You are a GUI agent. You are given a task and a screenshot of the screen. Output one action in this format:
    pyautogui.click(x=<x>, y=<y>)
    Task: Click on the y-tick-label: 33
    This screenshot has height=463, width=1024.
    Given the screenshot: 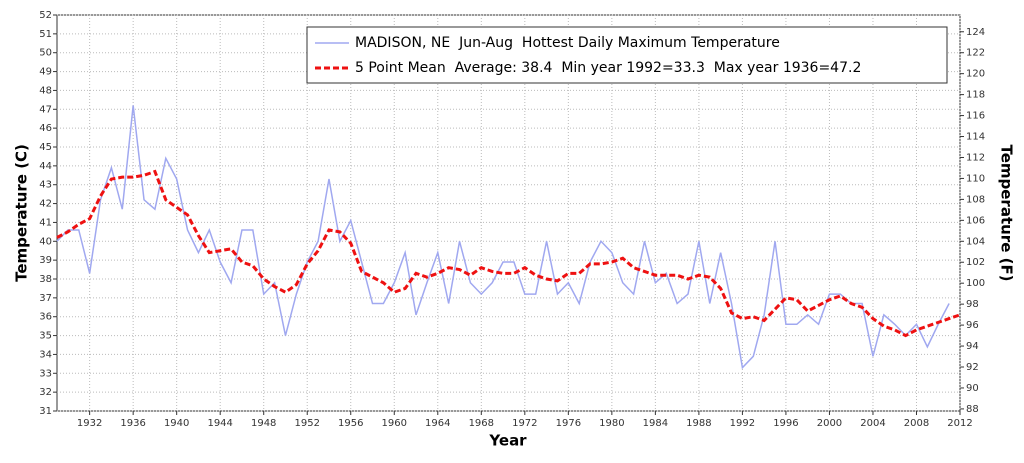 What is the action you would take?
    pyautogui.click(x=45, y=373)
    